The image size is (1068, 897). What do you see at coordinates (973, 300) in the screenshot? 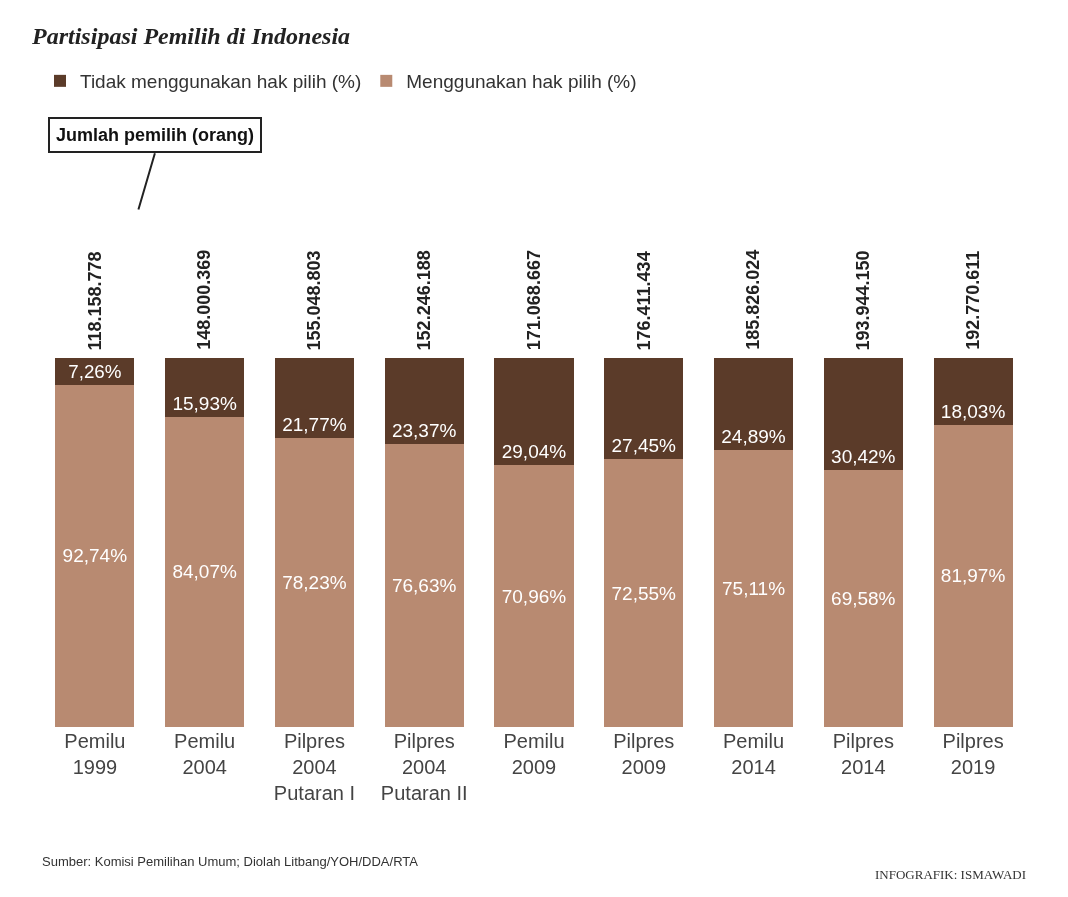
I see `annotation: 192.770.611` at bounding box center [973, 300].